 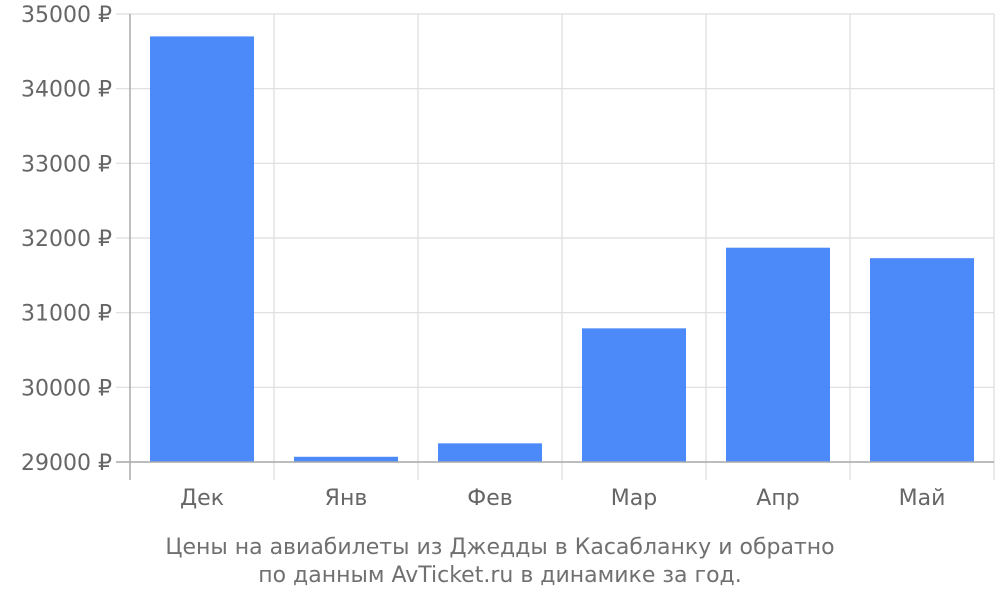 What do you see at coordinates (922, 498) in the screenshot?
I see `x-tick-label: Май` at bounding box center [922, 498].